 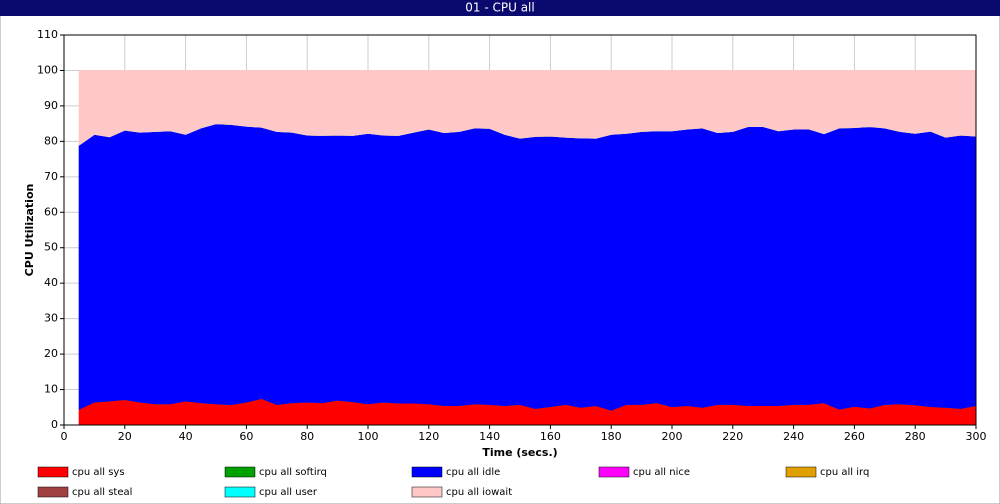 What do you see at coordinates (51, 140) in the screenshot?
I see `y-tick-label: 80` at bounding box center [51, 140].